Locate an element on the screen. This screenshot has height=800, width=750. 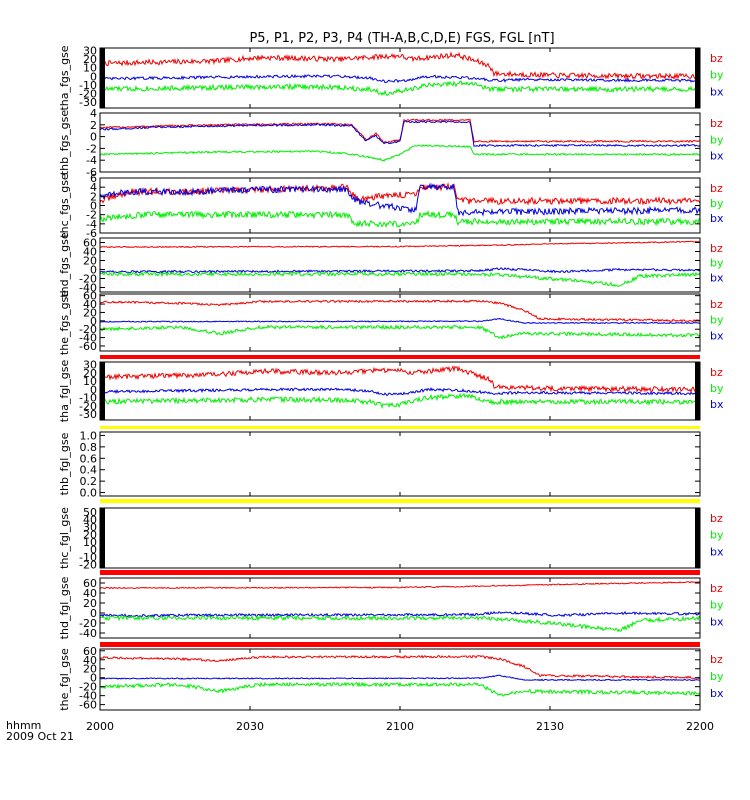
x-tick-label: 2130 is located at coordinates (550, 726).